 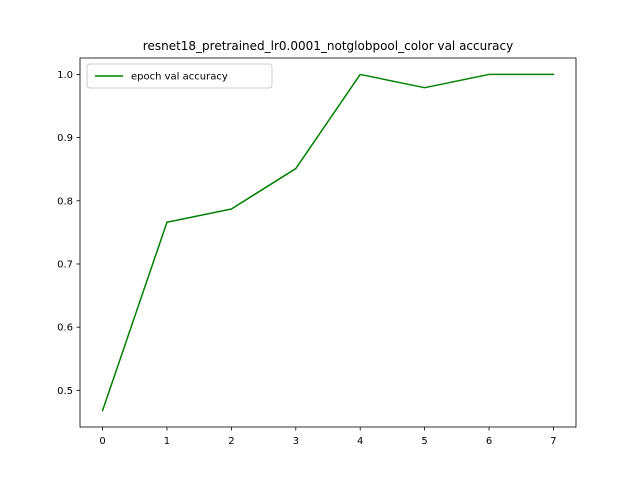 What do you see at coordinates (360, 441) in the screenshot?
I see `x-tick-label: 4` at bounding box center [360, 441].